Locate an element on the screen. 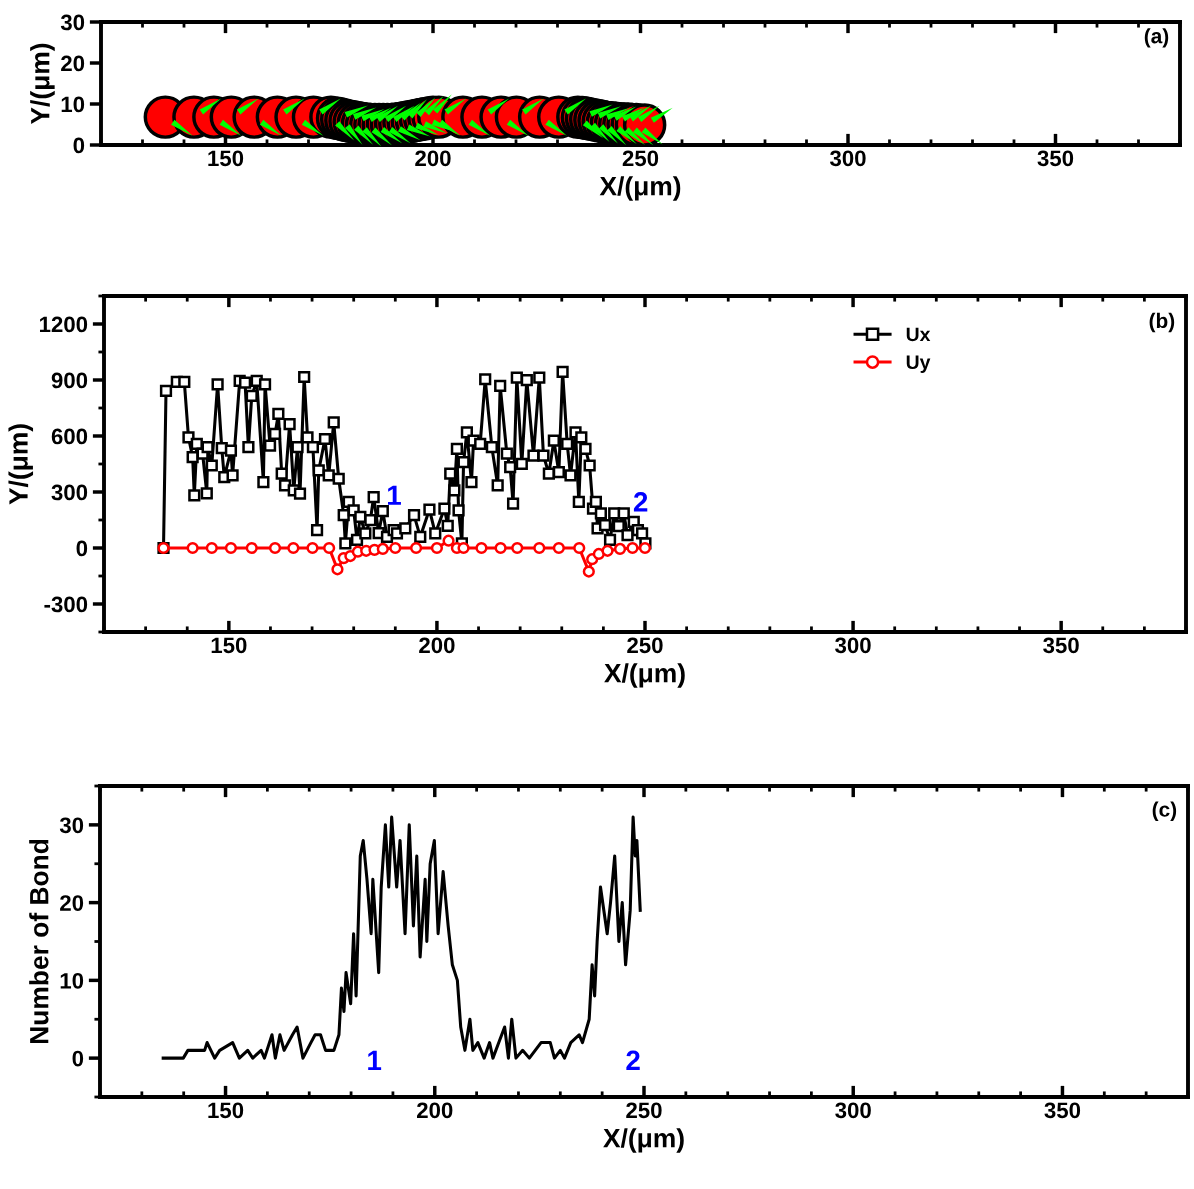 The height and width of the screenshot is (1189, 1194). y-tick-label: -300 is located at coordinates (66, 604).